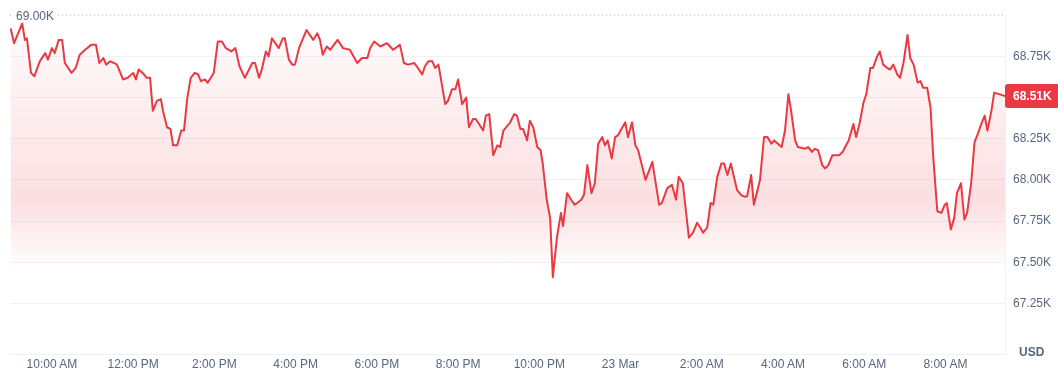 Image resolution: width=1058 pixels, height=379 pixels. Describe the element at coordinates (1032, 55) in the screenshot. I see `y-tick-label: 68.75K` at that location.